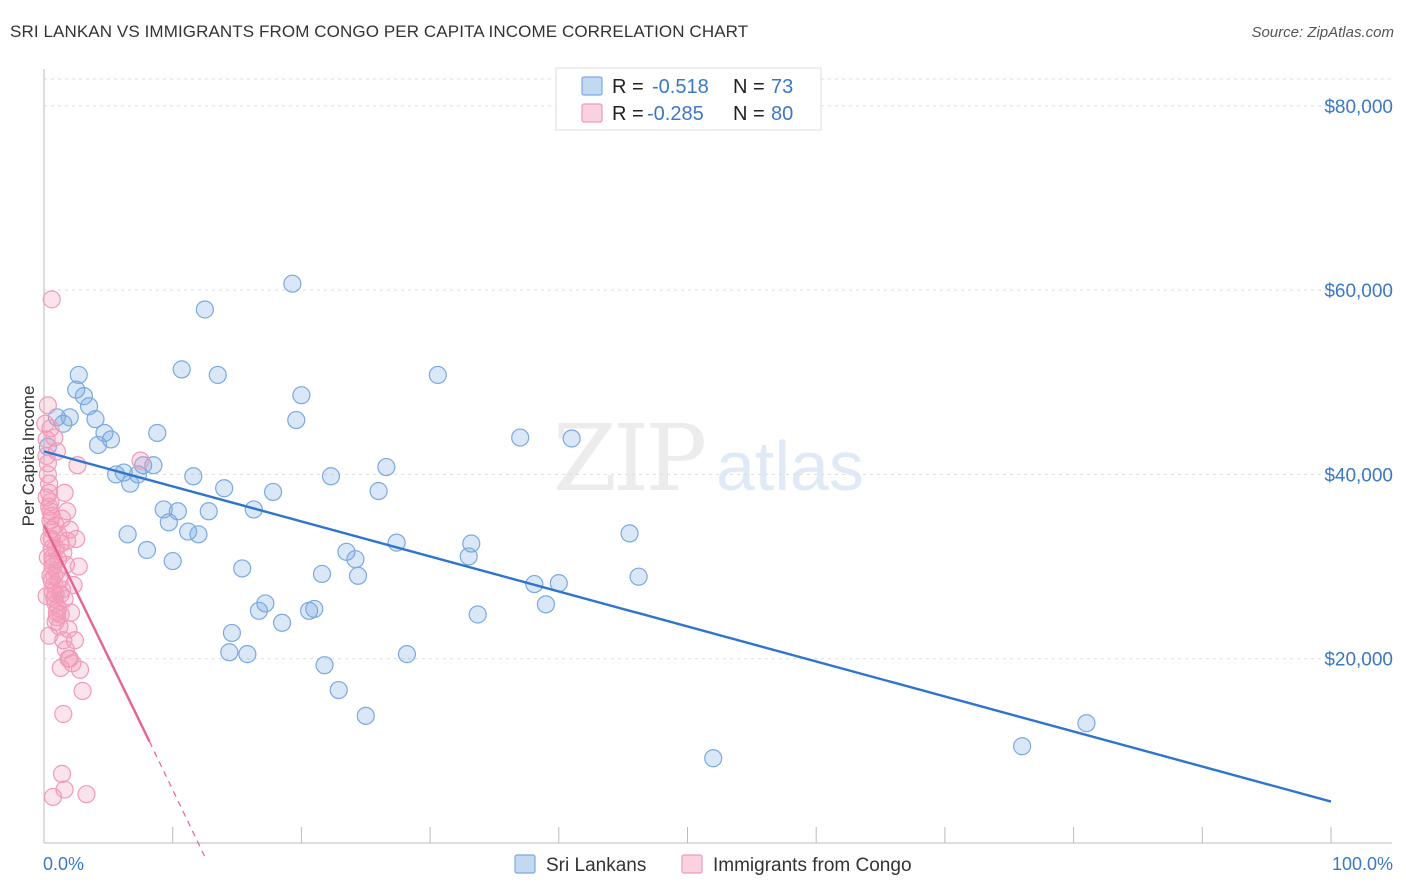  I want to click on stats-legend-swatch-sri-lankans, so click(592, 86).